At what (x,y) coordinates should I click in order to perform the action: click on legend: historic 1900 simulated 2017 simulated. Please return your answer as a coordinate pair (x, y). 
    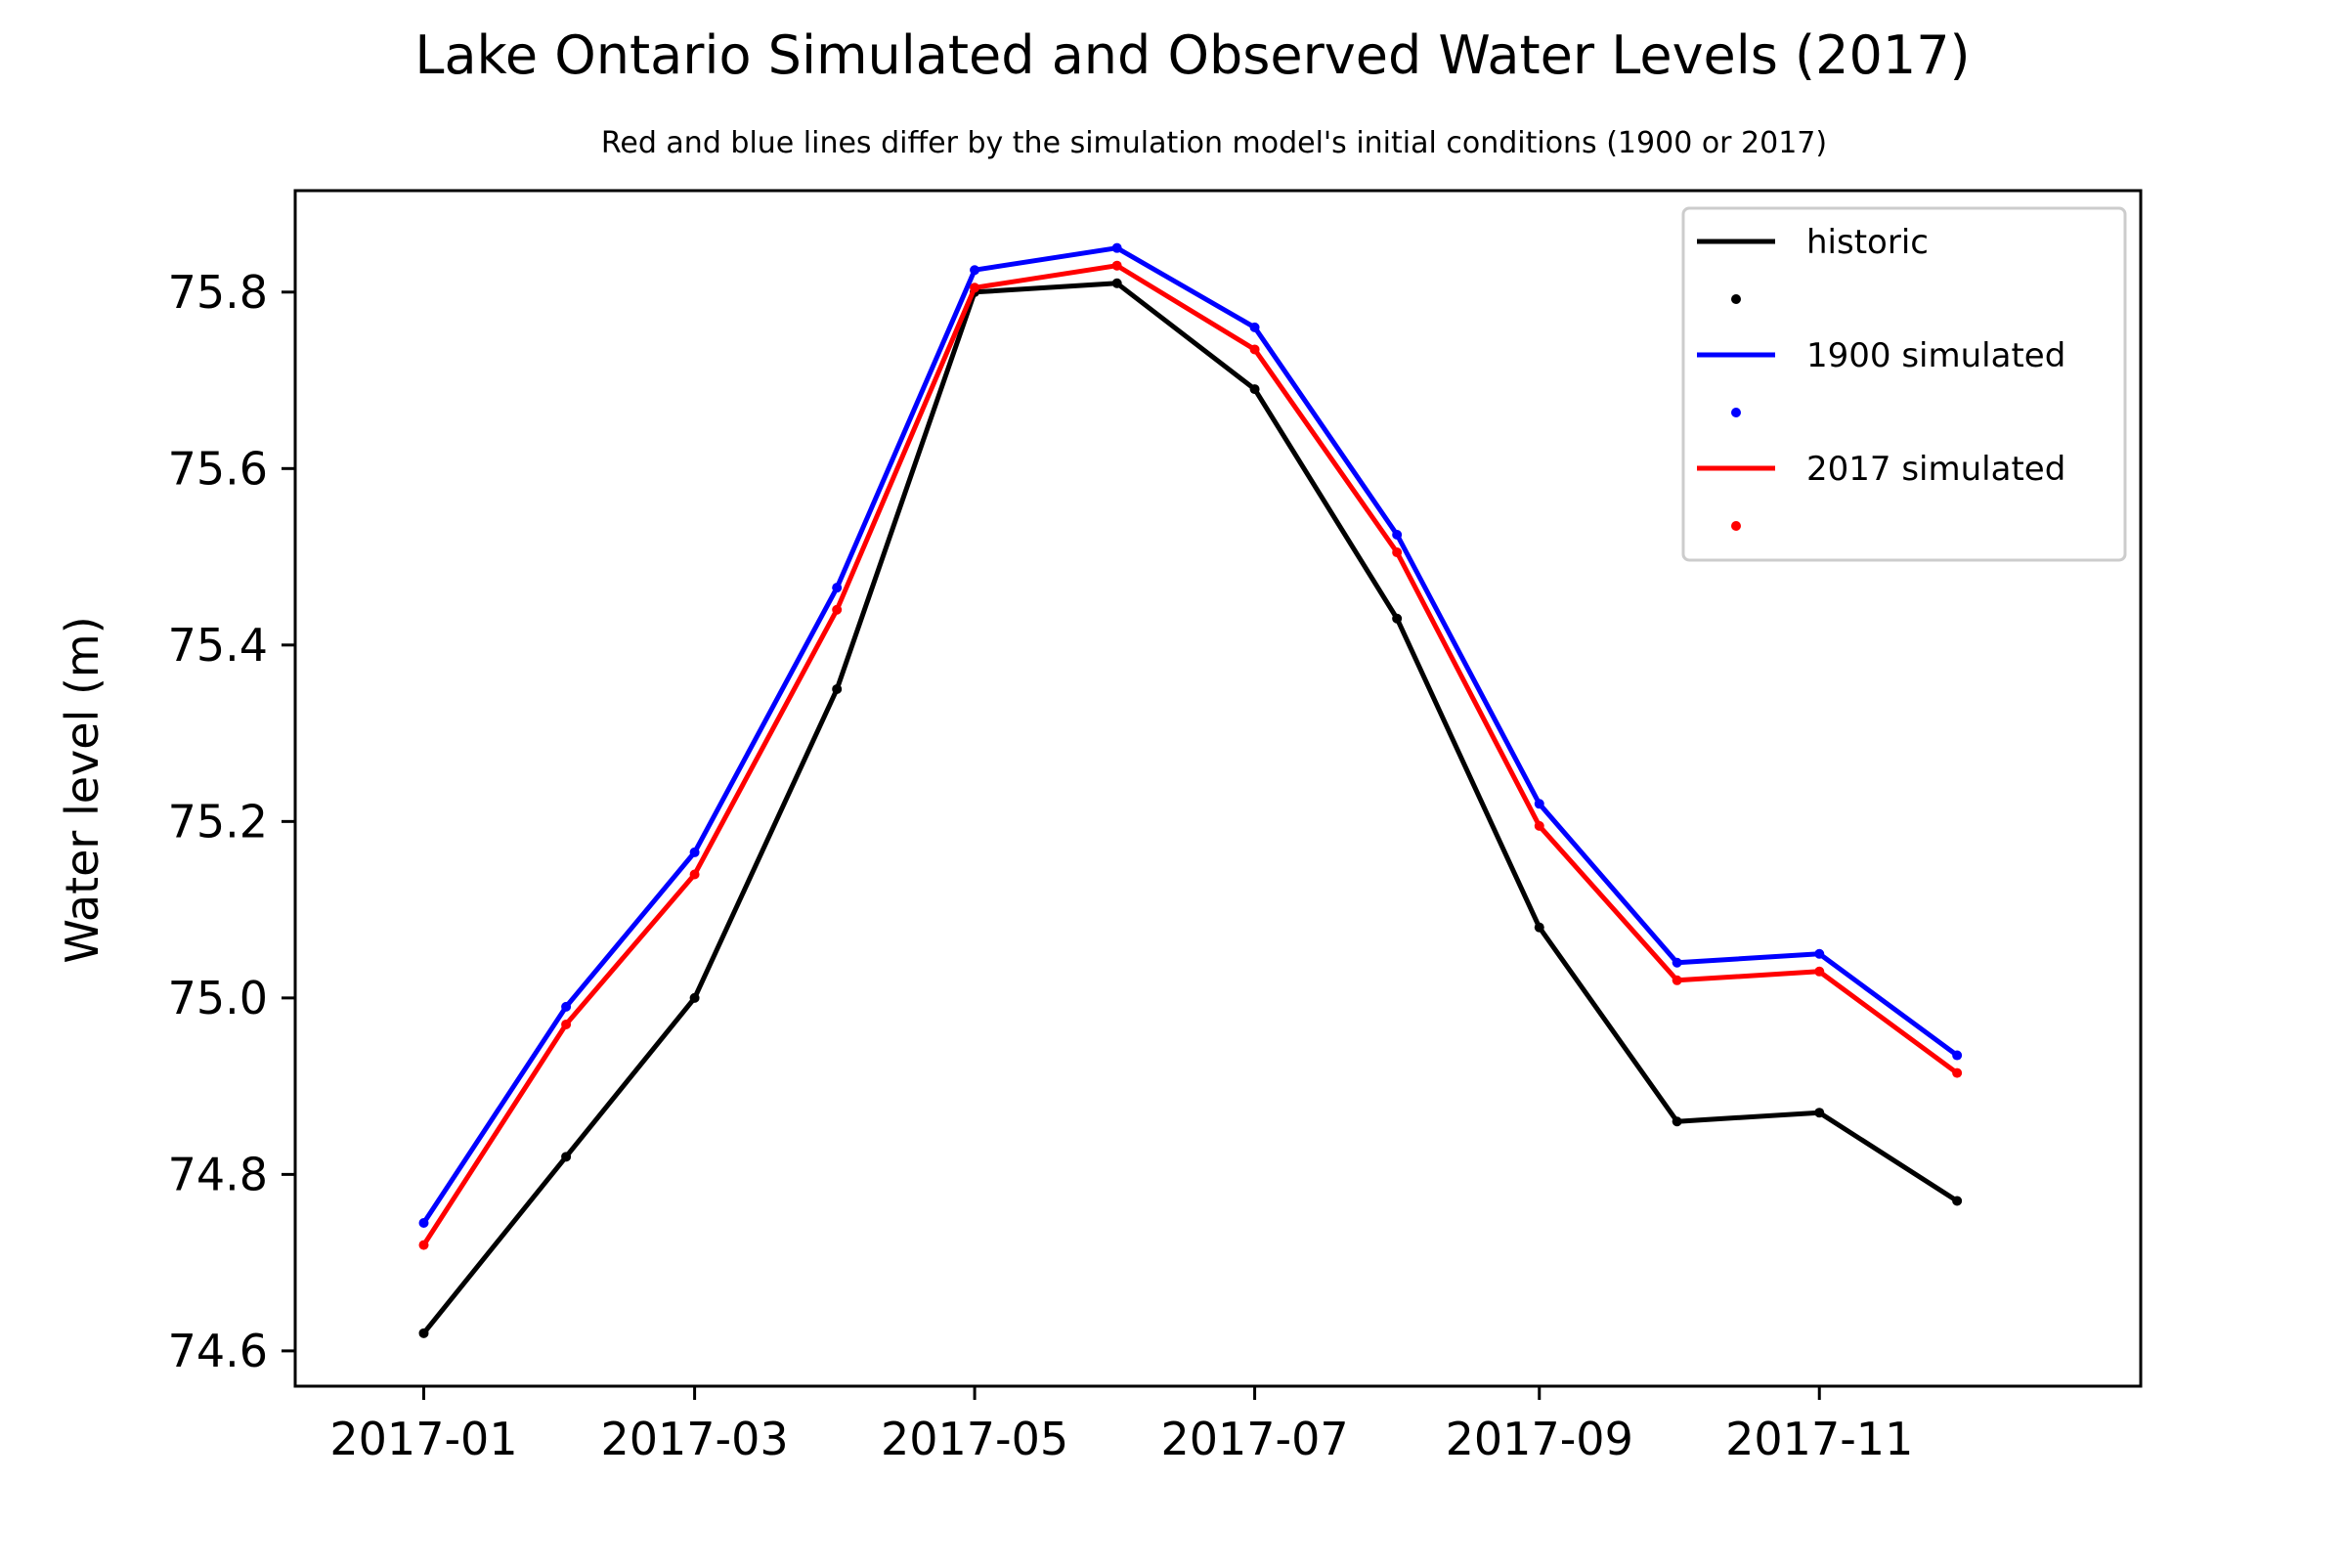
    Looking at the image, I should click on (1904, 384).